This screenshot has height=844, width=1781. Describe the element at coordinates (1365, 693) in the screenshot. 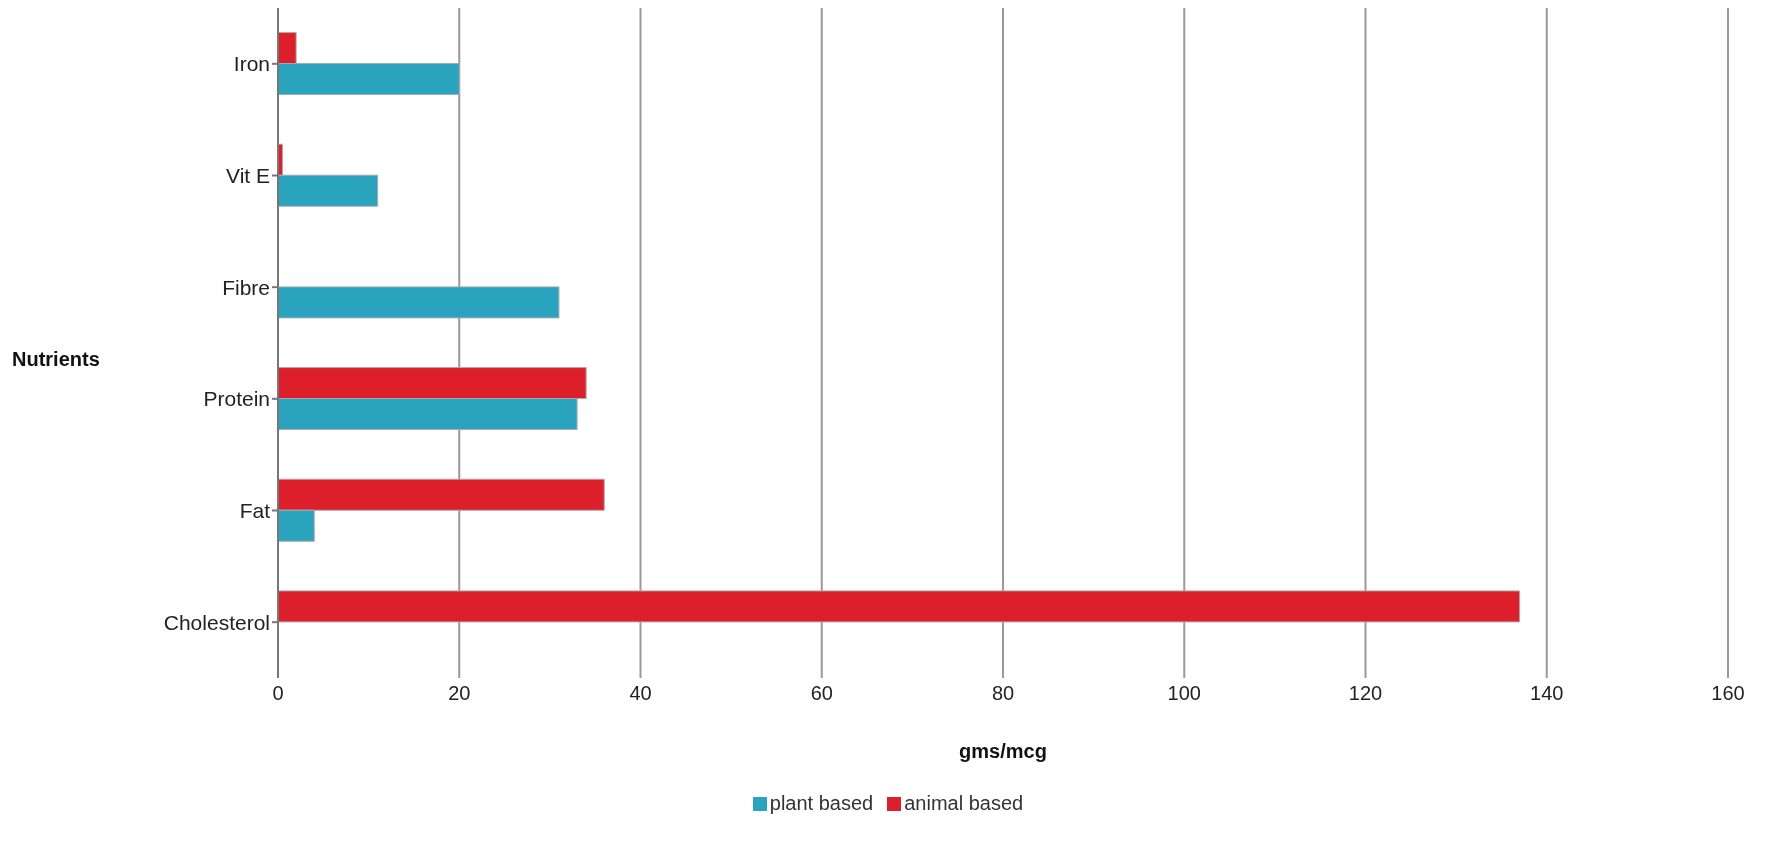

I see `x-tick-label: 120` at that location.